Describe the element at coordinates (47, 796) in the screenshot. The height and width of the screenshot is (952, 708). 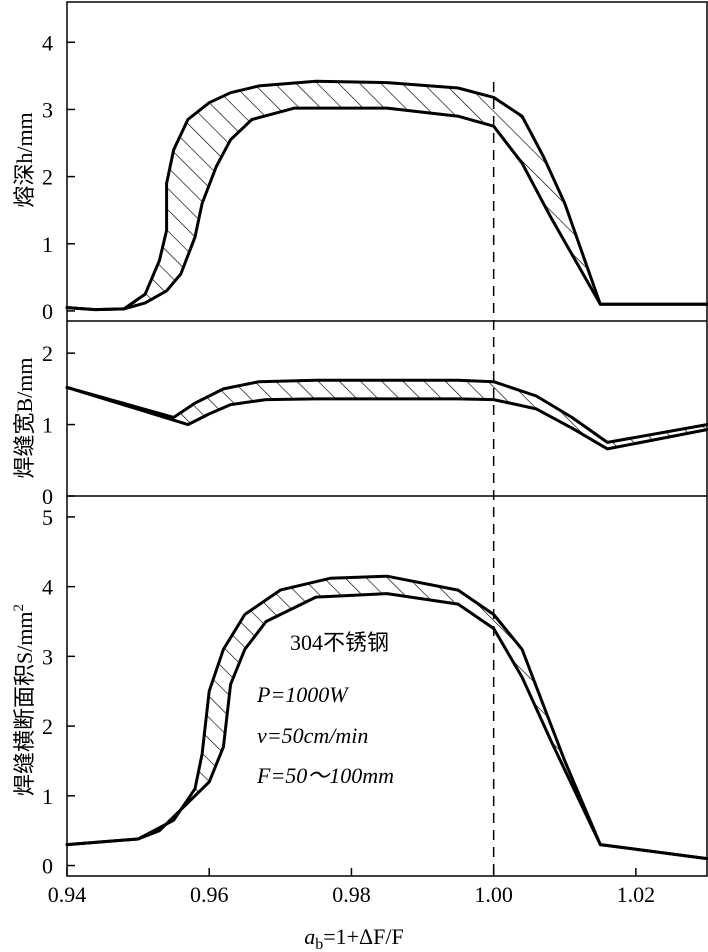
I see `ytick-label-area: 1` at that location.